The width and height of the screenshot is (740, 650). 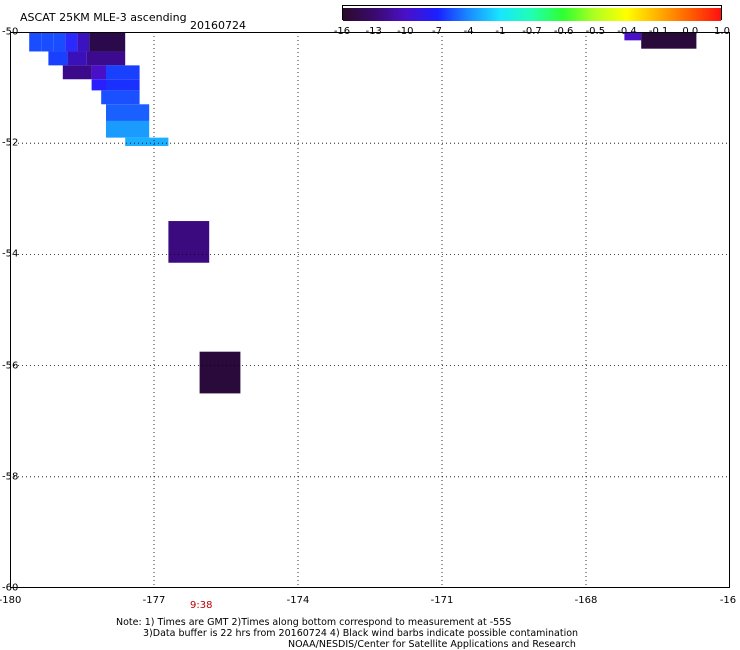 I want to click on colorbar-tick-label: 0.0, so click(x=690, y=31).